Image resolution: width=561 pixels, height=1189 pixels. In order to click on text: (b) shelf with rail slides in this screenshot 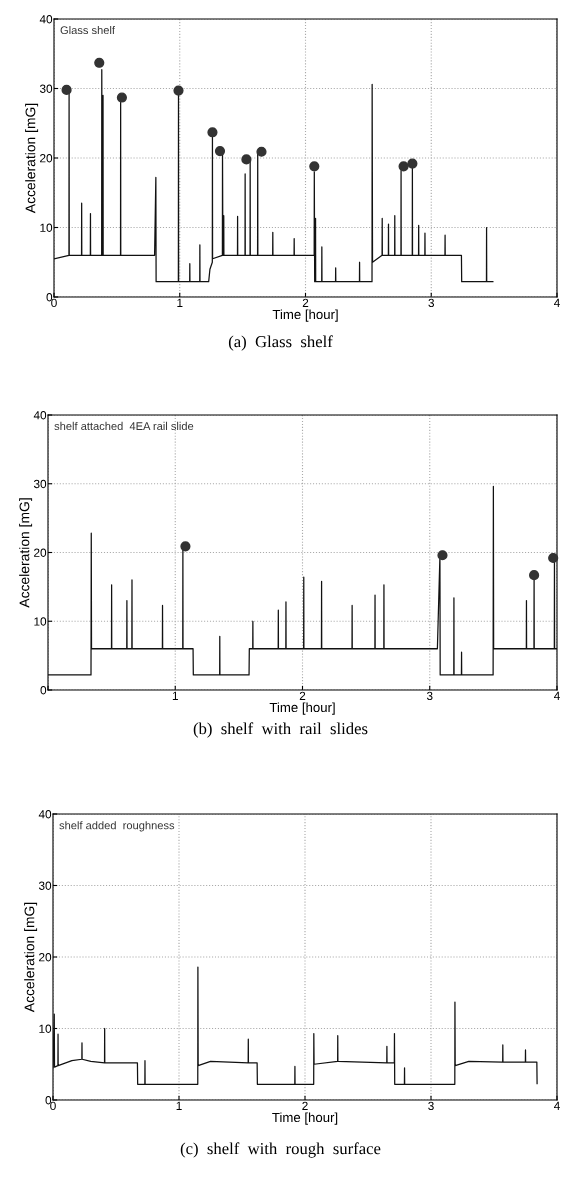, I will do `click(280, 730)`.